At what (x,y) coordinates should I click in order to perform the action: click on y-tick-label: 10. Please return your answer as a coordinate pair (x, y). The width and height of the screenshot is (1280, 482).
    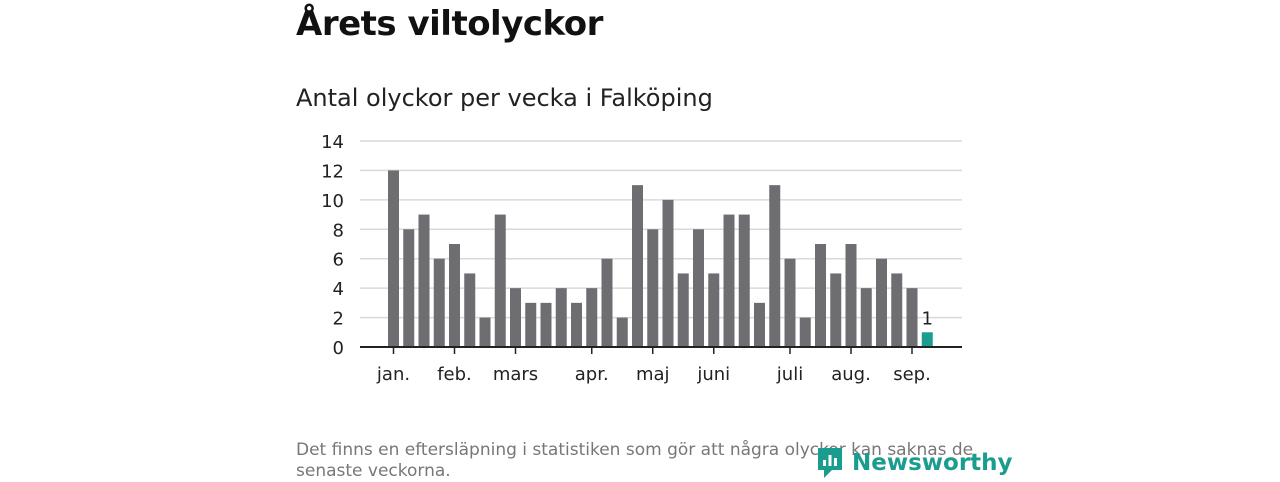
    Looking at the image, I should click on (332, 201).